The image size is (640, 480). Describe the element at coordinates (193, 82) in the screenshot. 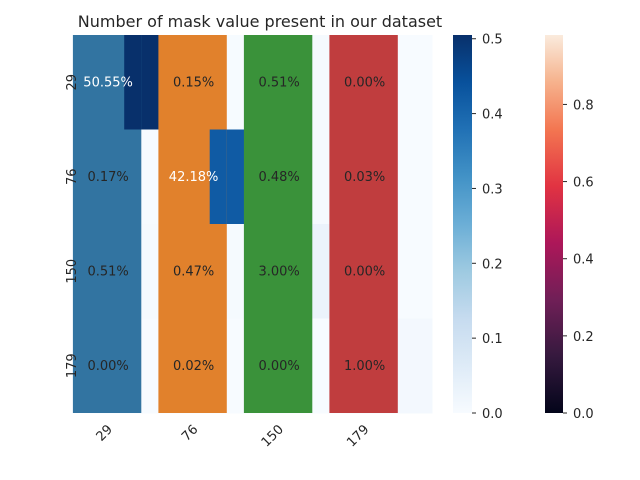

I see `cell-label: 0.15%` at that location.